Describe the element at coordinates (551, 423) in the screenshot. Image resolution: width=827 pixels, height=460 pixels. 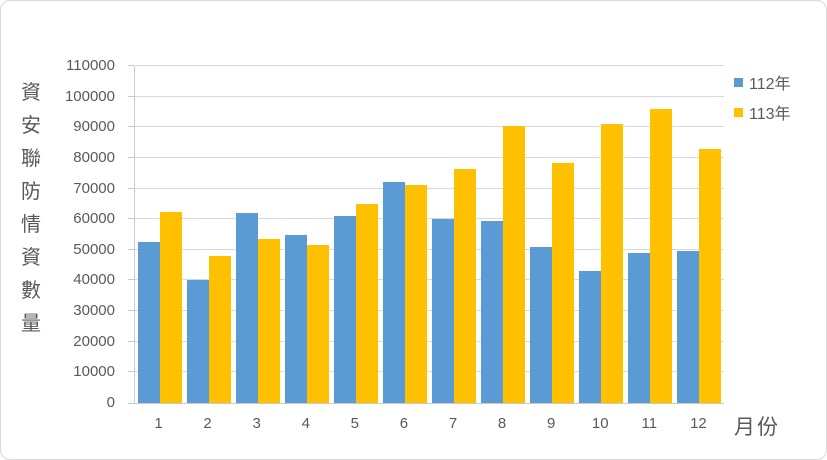
I see `x-axis-tick-label: 9` at that location.